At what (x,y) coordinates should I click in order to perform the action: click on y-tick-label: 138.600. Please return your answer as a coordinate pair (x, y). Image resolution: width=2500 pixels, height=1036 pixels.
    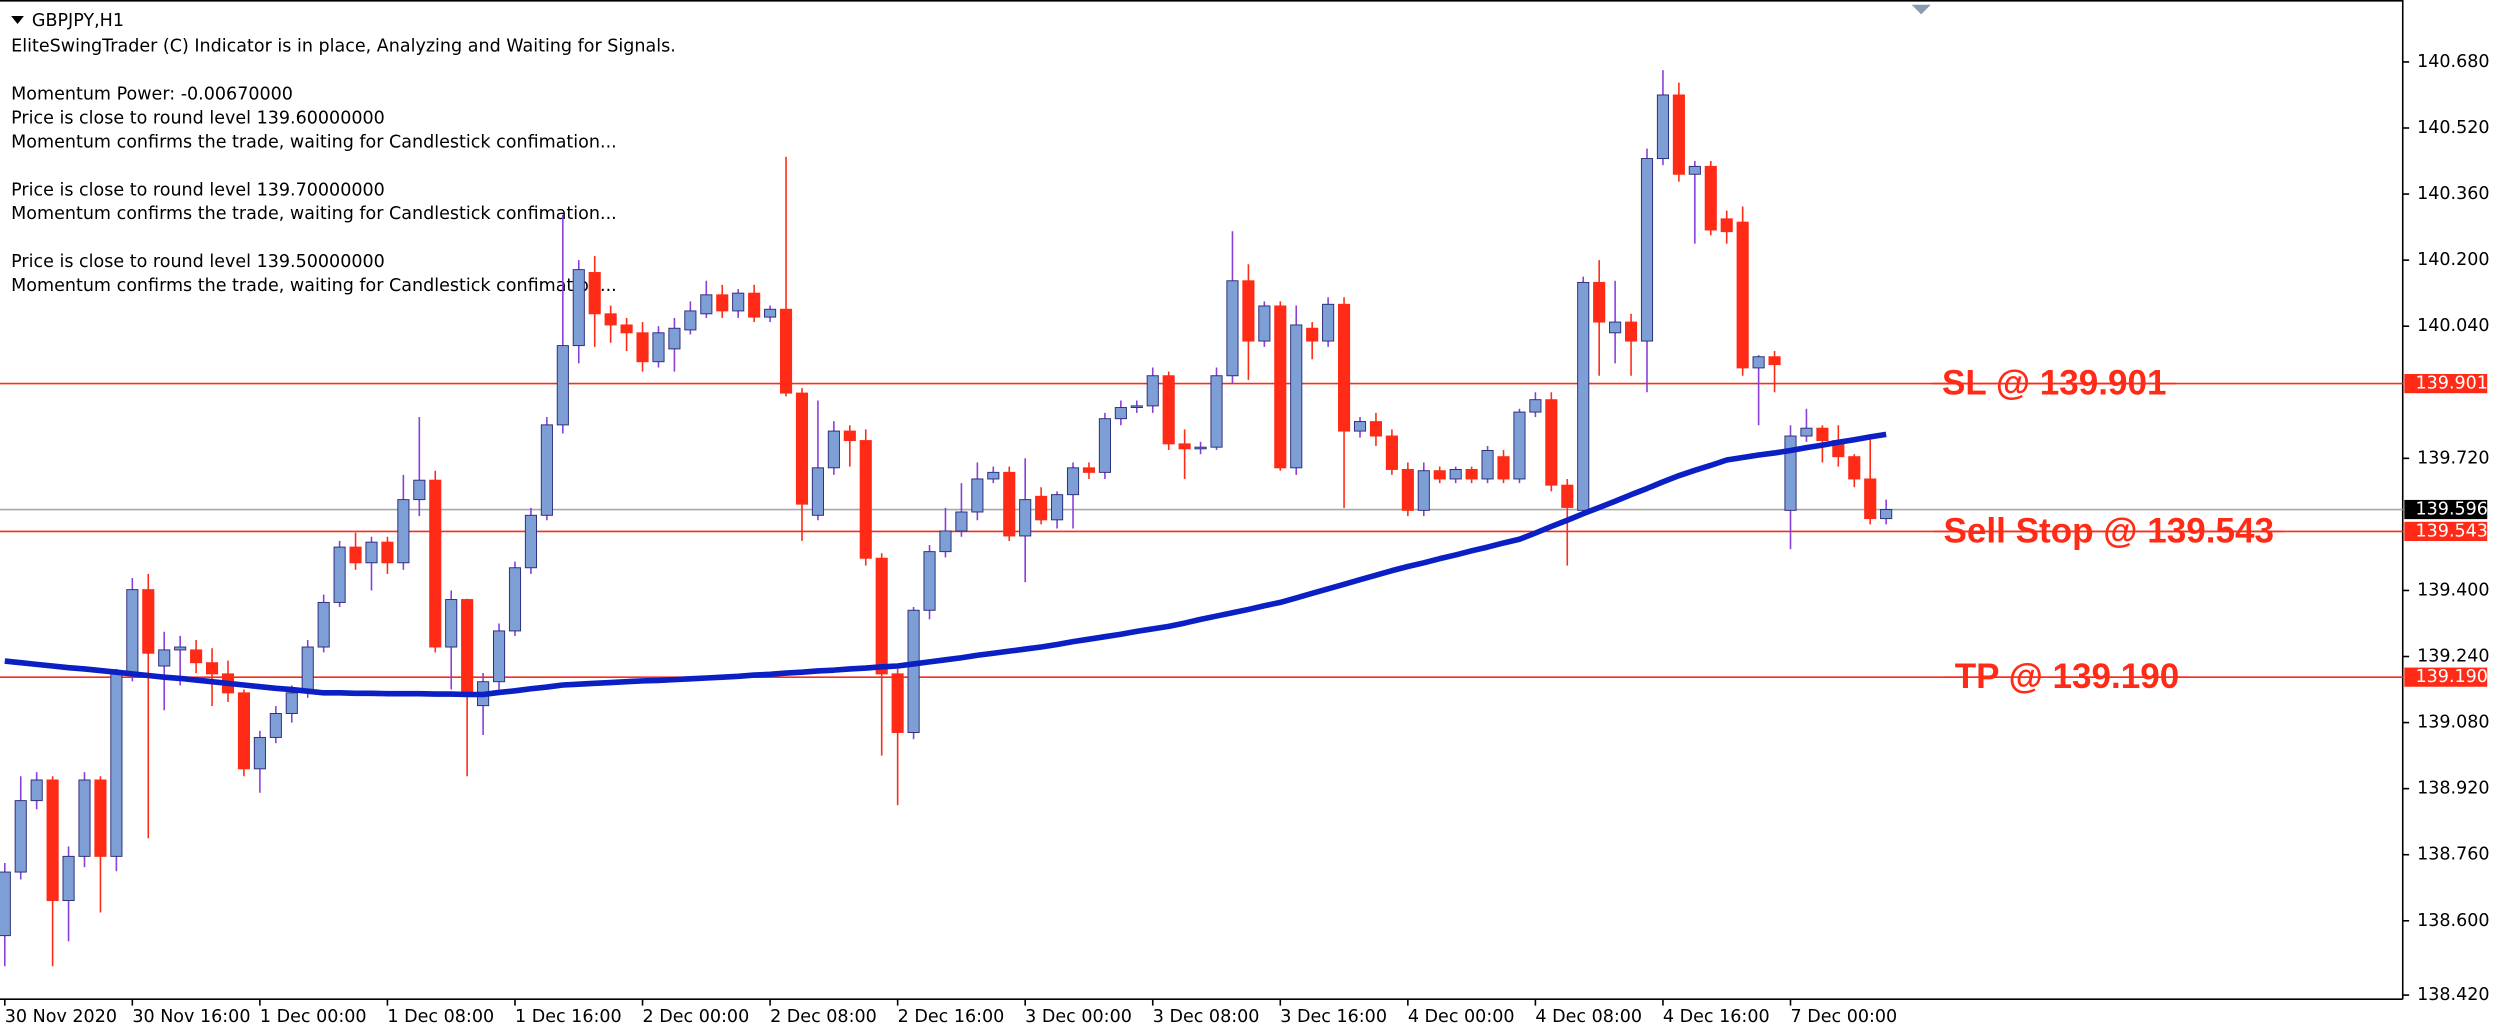
    Looking at the image, I should click on (2453, 921).